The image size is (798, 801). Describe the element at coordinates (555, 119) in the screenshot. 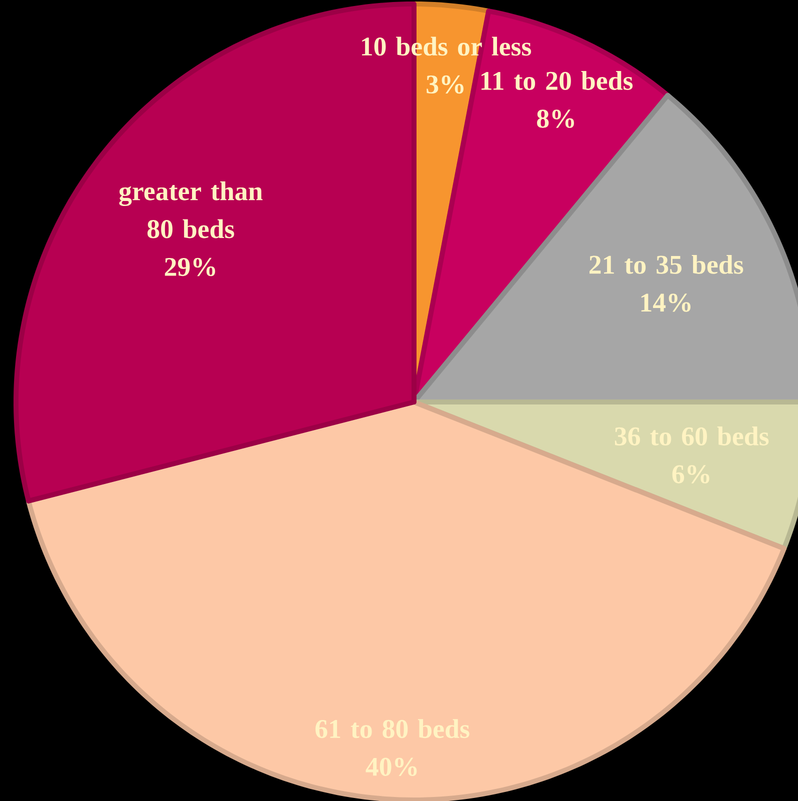

I see `data-label: 8%` at that location.